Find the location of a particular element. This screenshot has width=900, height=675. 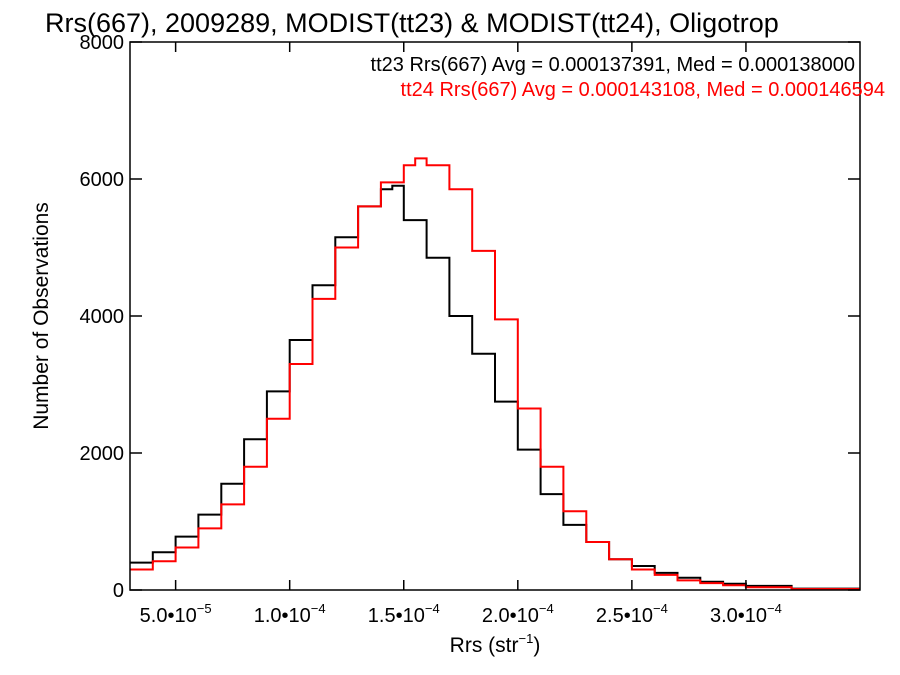

x-axis-label: Rrs (str−1) is located at coordinates (495, 644).